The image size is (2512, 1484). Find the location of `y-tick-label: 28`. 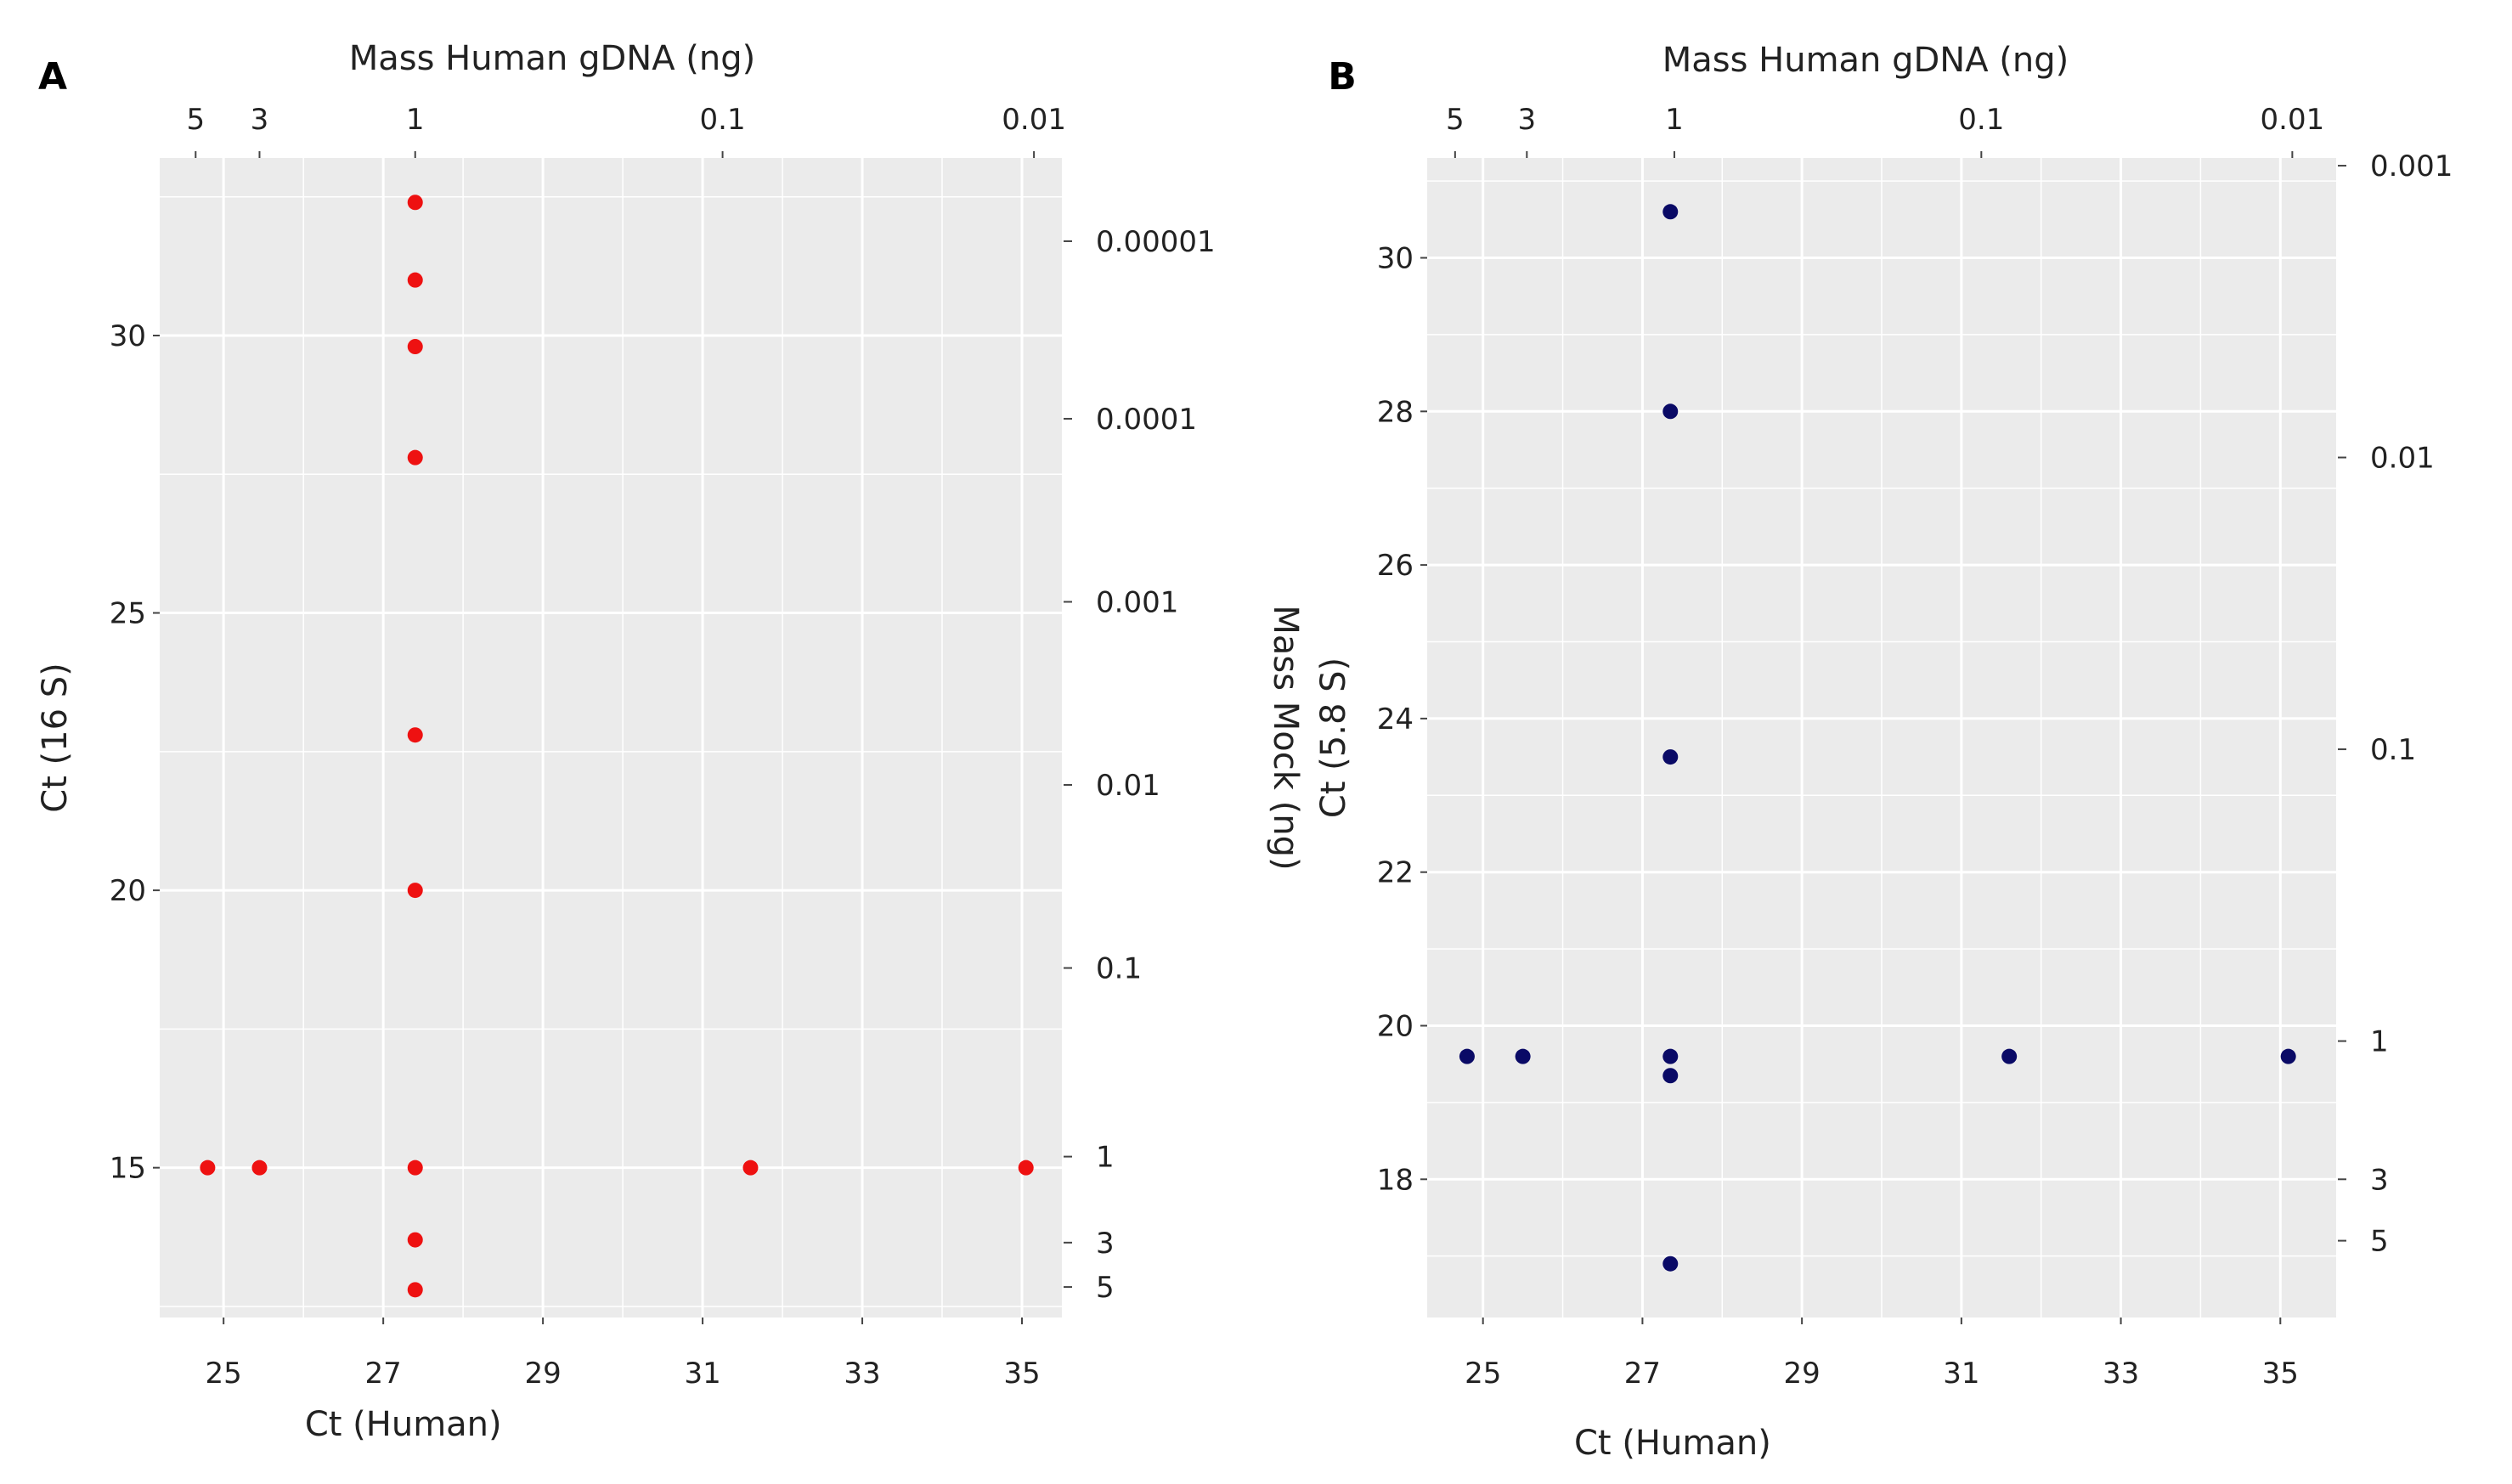

y-tick-label: 28 is located at coordinates (1395, 412).